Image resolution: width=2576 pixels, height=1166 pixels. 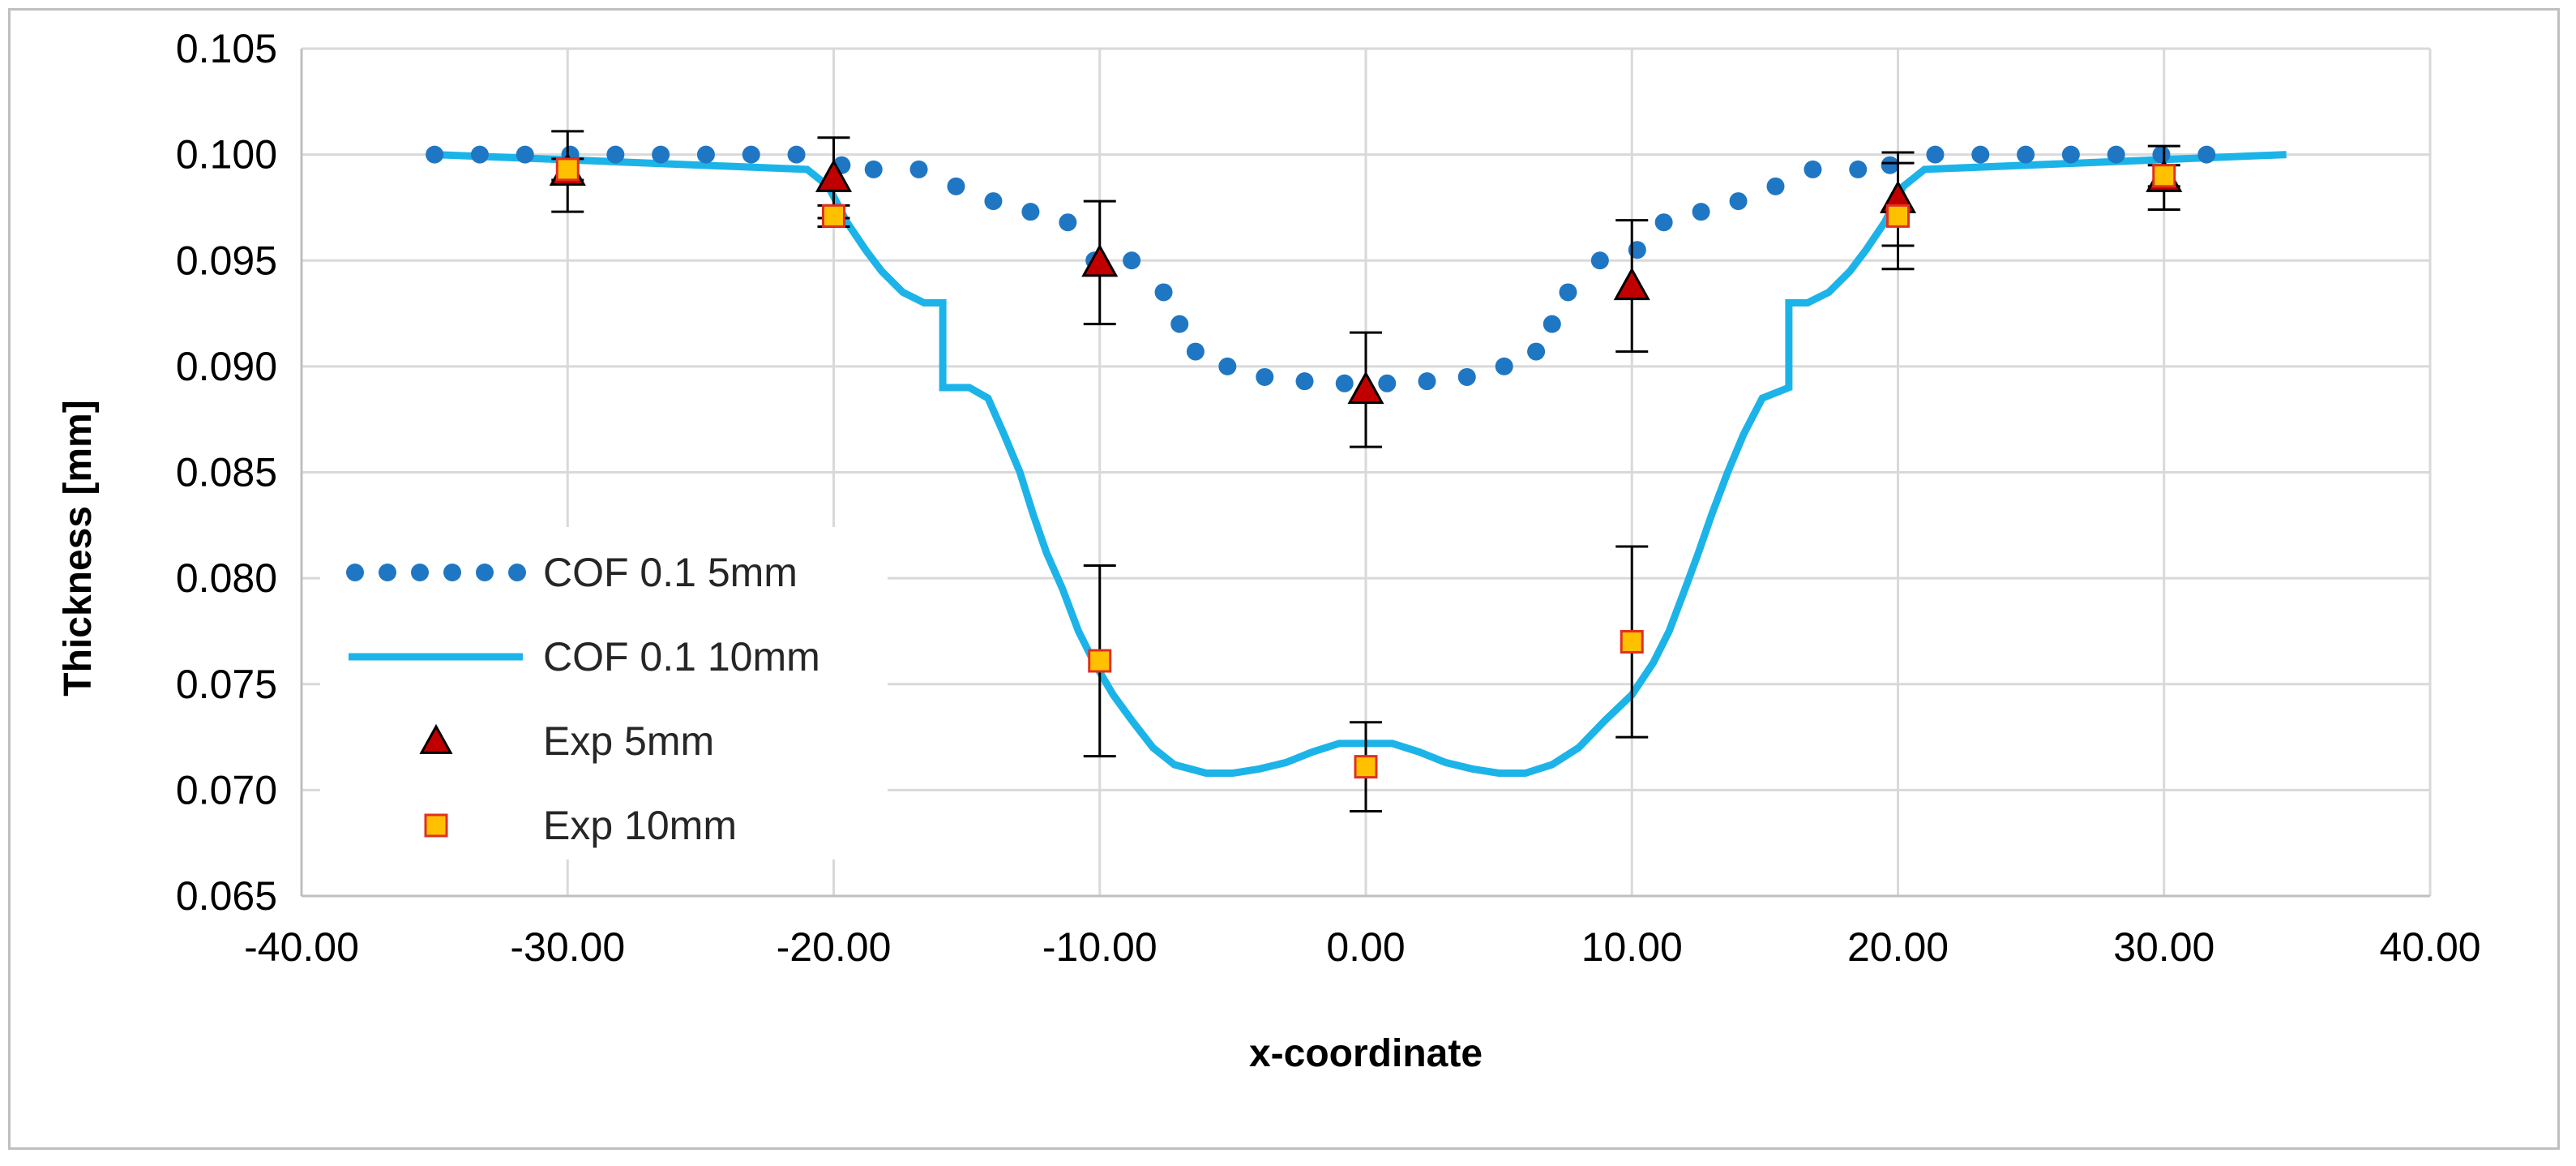 I want to click on x-tick-label: 0.00, so click(x=1365, y=947).